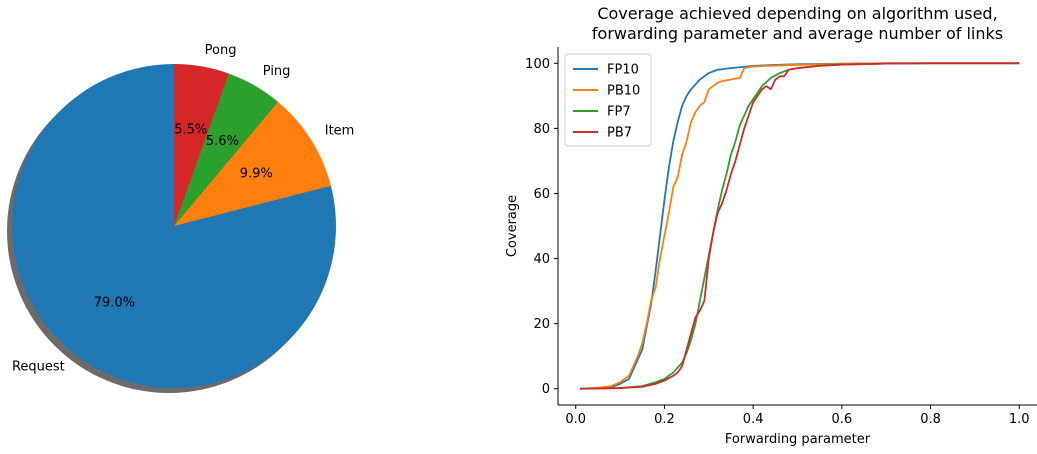 The height and width of the screenshot is (454, 1037). What do you see at coordinates (277, 71) in the screenshot?
I see `pie-label-ping: Ping` at bounding box center [277, 71].